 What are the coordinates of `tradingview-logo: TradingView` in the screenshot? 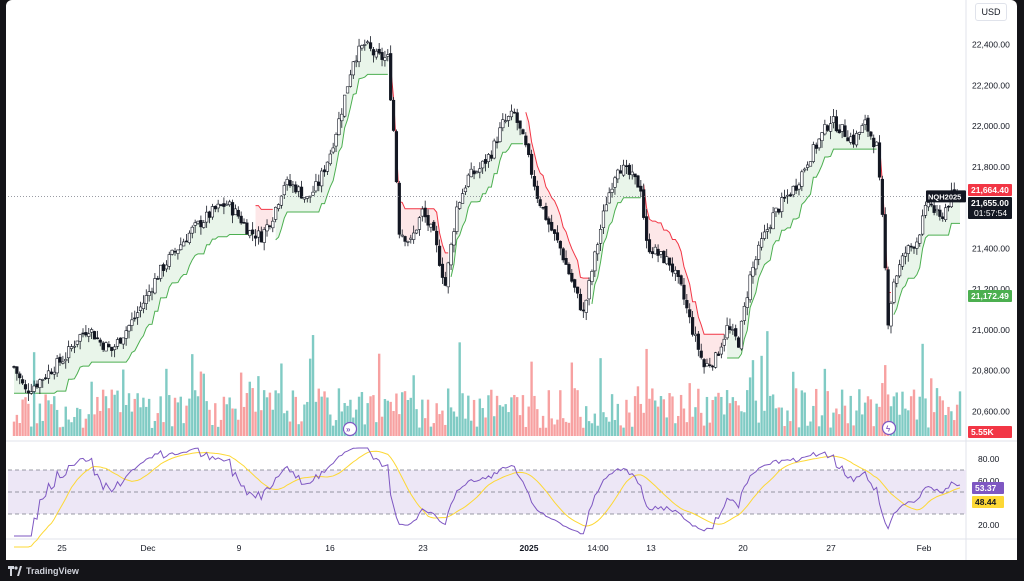 It's located at (43, 571).